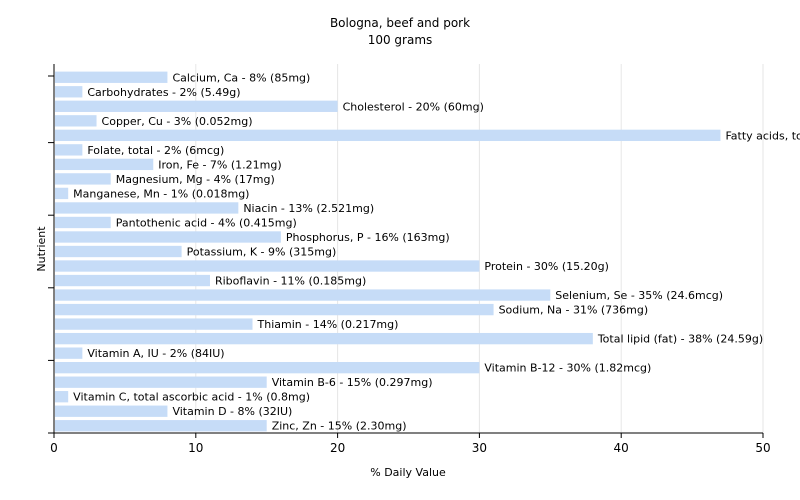 This screenshot has width=800, height=500. What do you see at coordinates (232, 411) in the screenshot?
I see `bar-label-23: Vitamin D - 8% (32IU)` at bounding box center [232, 411].